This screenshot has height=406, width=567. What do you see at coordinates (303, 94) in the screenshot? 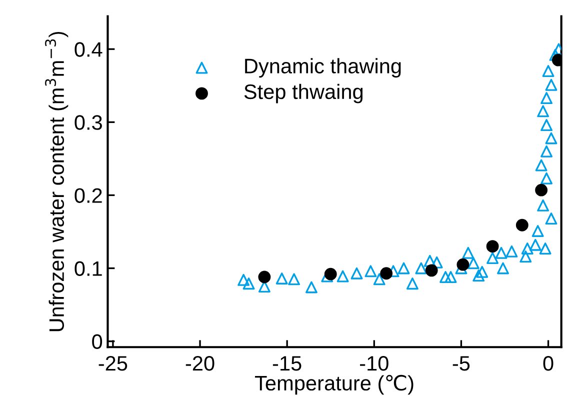
I see `legend-label: Step thwaing` at bounding box center [303, 94].